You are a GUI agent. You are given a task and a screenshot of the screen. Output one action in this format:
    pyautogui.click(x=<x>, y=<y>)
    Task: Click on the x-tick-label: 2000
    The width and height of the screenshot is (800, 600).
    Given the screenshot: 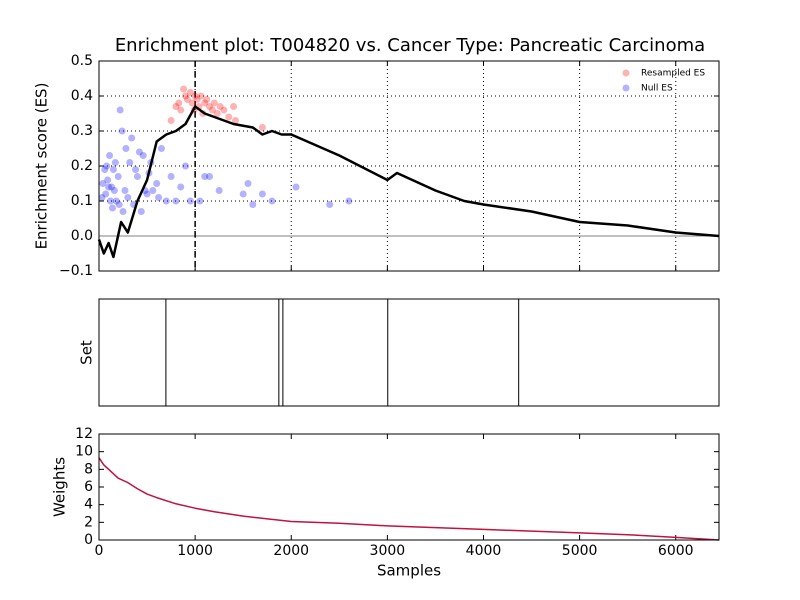 What is the action you would take?
    pyautogui.click(x=291, y=551)
    